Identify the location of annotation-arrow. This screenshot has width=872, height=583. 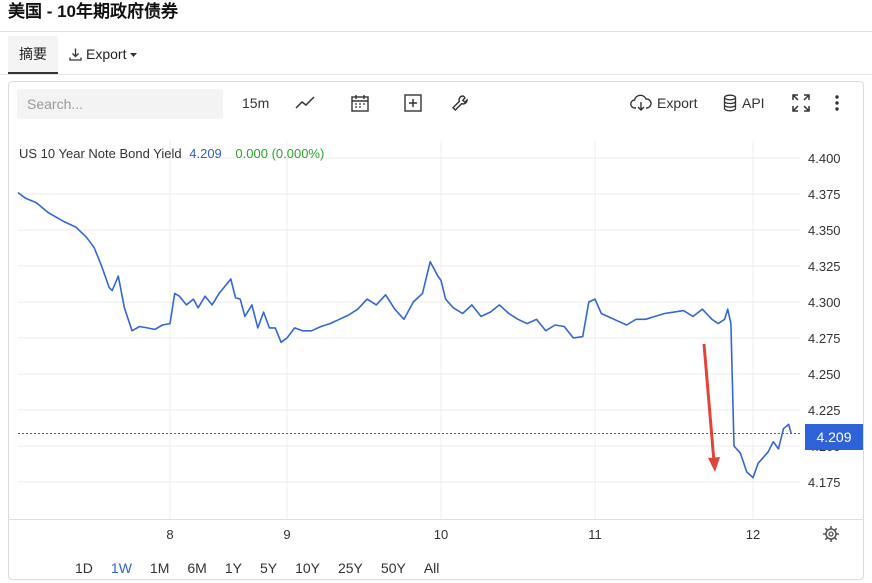
(711, 407).